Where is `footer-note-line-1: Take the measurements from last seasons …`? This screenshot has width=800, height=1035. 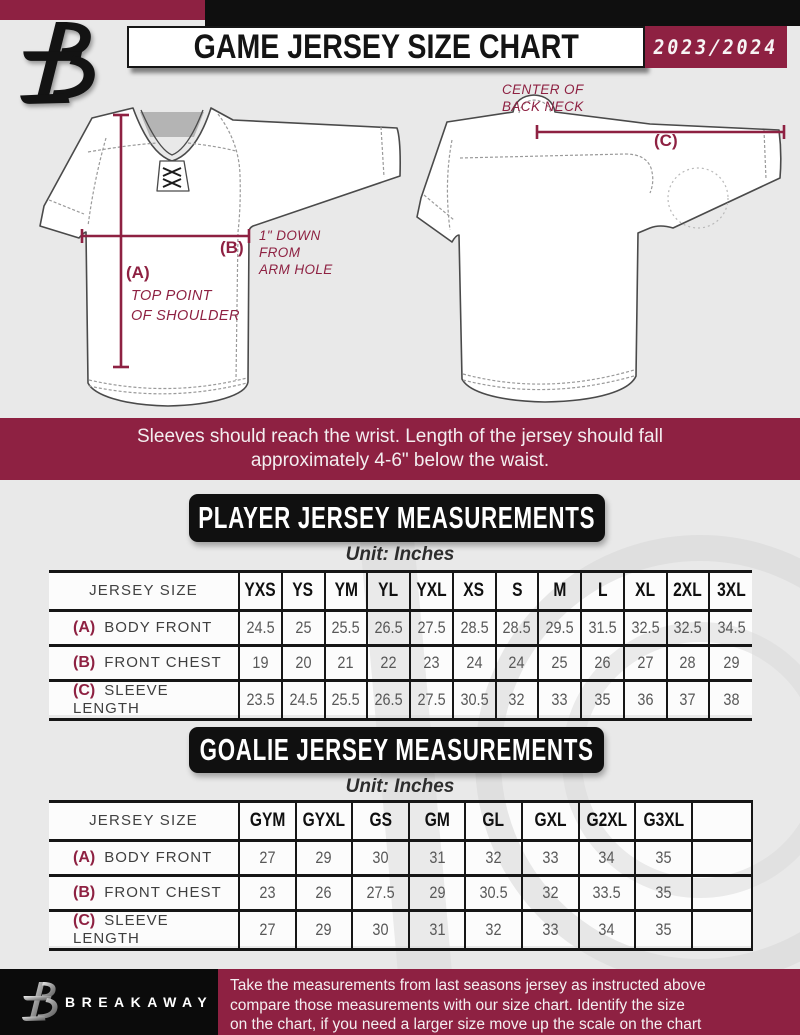 footer-note-line-1: Take the measurements from last seasons … is located at coordinates (468, 985).